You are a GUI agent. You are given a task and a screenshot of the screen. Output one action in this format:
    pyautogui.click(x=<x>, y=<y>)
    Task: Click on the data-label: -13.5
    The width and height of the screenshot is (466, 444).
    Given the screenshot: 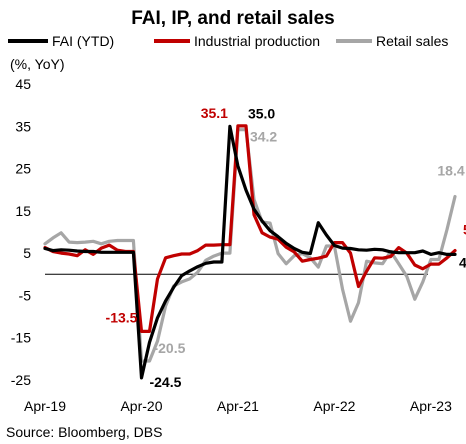 What is the action you would take?
    pyautogui.click(x=122, y=317)
    